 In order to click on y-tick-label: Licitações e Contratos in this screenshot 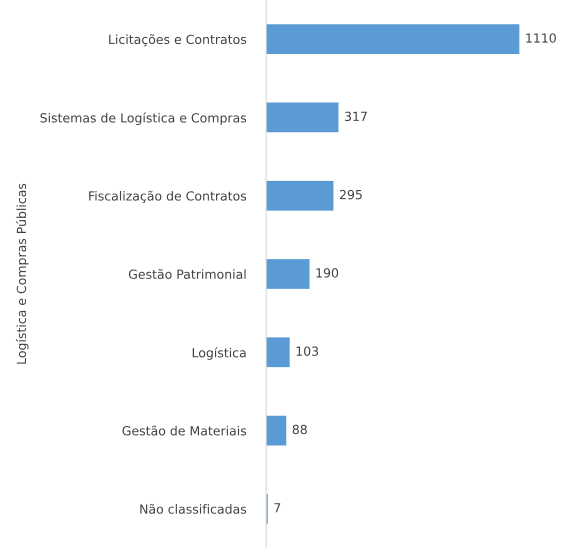, I will do `click(177, 40)`.